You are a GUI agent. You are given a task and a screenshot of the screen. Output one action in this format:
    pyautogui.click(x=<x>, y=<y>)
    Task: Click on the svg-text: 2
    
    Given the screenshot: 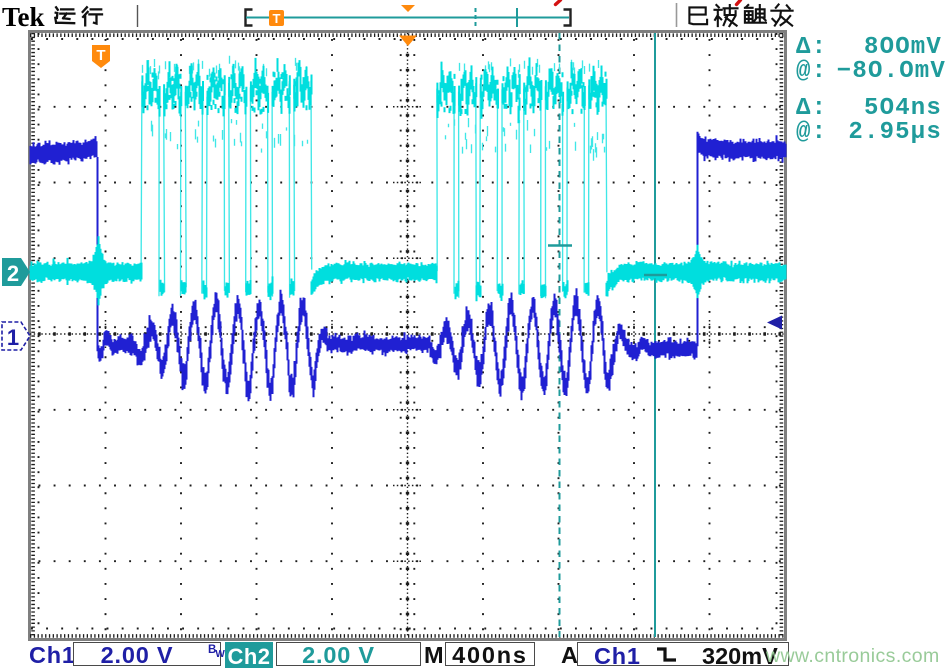 What is the action you would take?
    pyautogui.click(x=13, y=273)
    